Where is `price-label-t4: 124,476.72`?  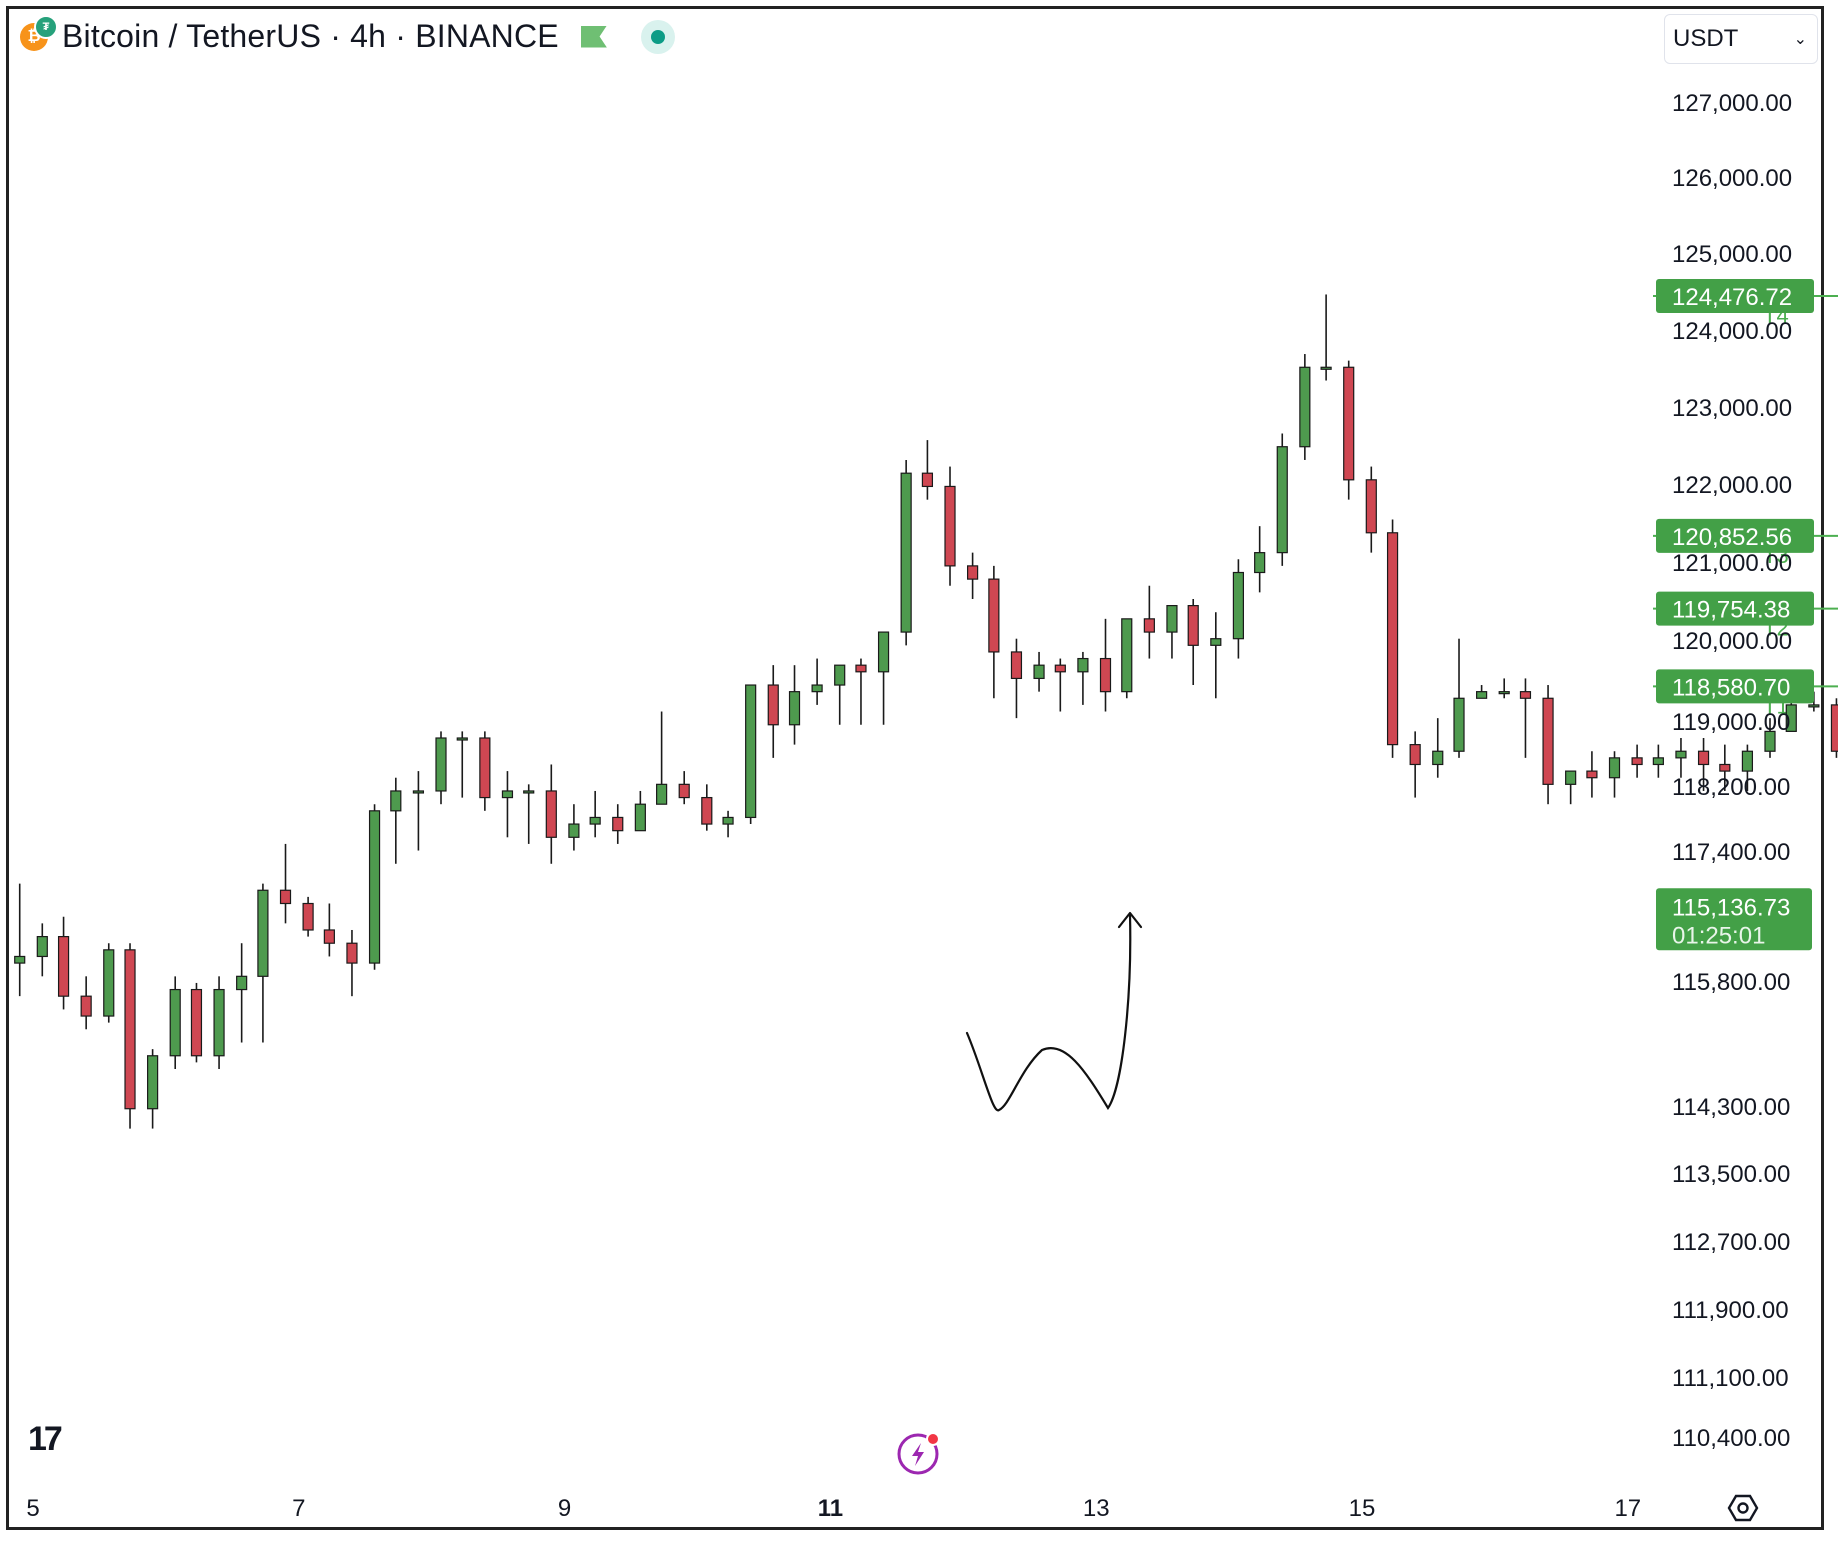 price-label-t4: 124,476.72 is located at coordinates (1735, 296).